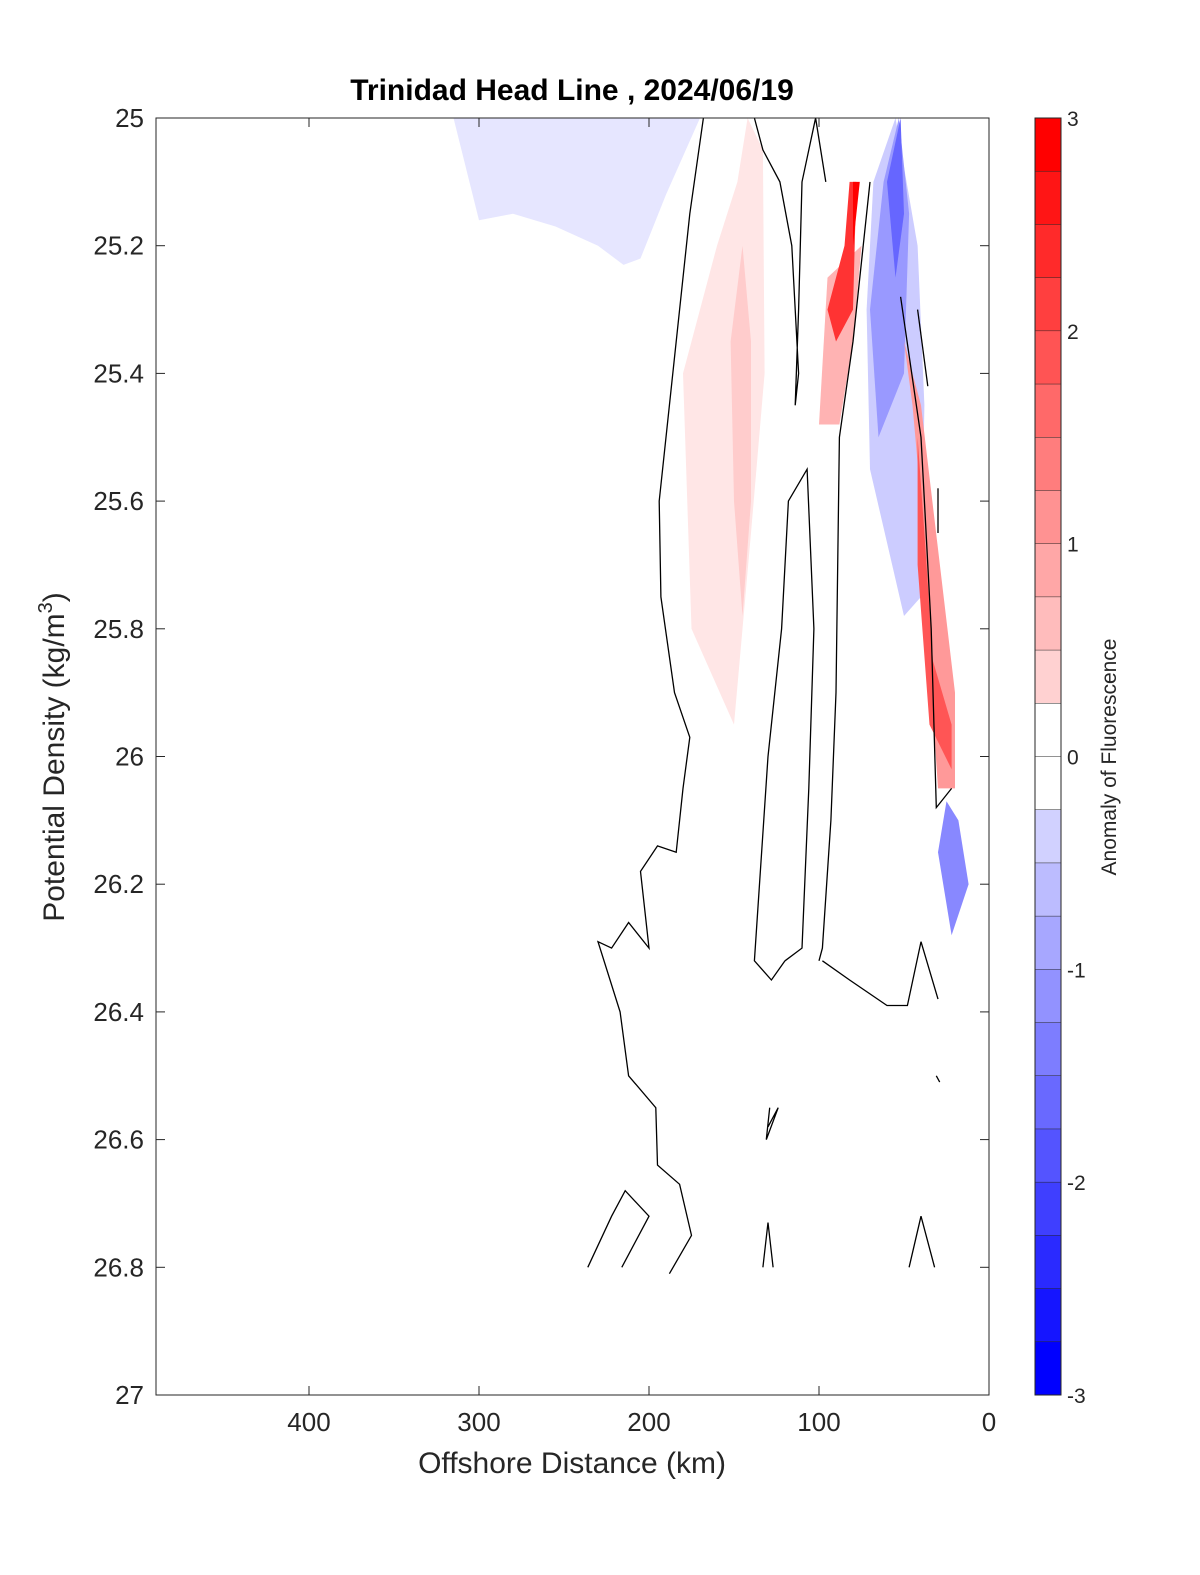 This screenshot has height=1575, width=1200. What do you see at coordinates (118, 884) in the screenshot?
I see `y-tick-label-6: 26.2` at bounding box center [118, 884].